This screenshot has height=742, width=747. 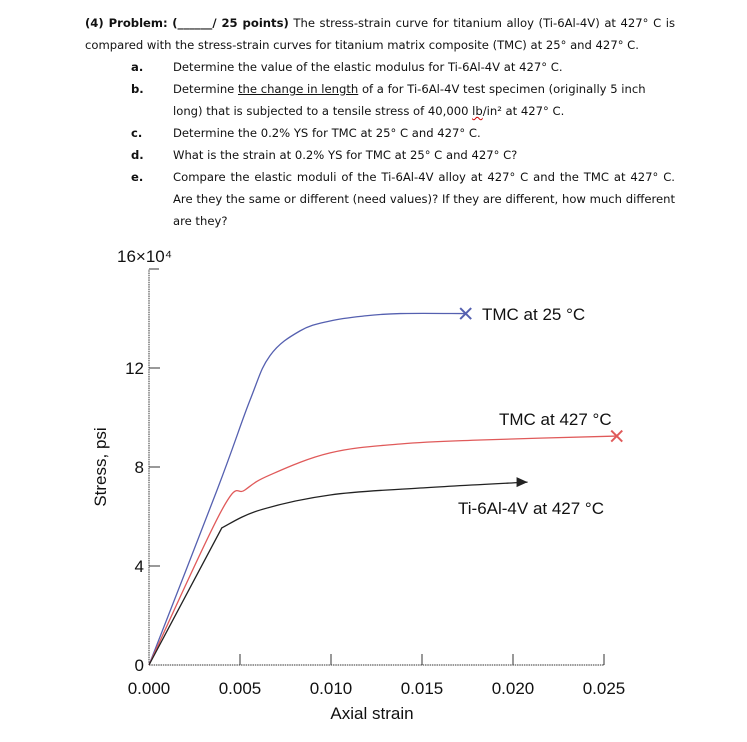 I want to click on underlined-phrase: the change in length, so click(x=298, y=89).